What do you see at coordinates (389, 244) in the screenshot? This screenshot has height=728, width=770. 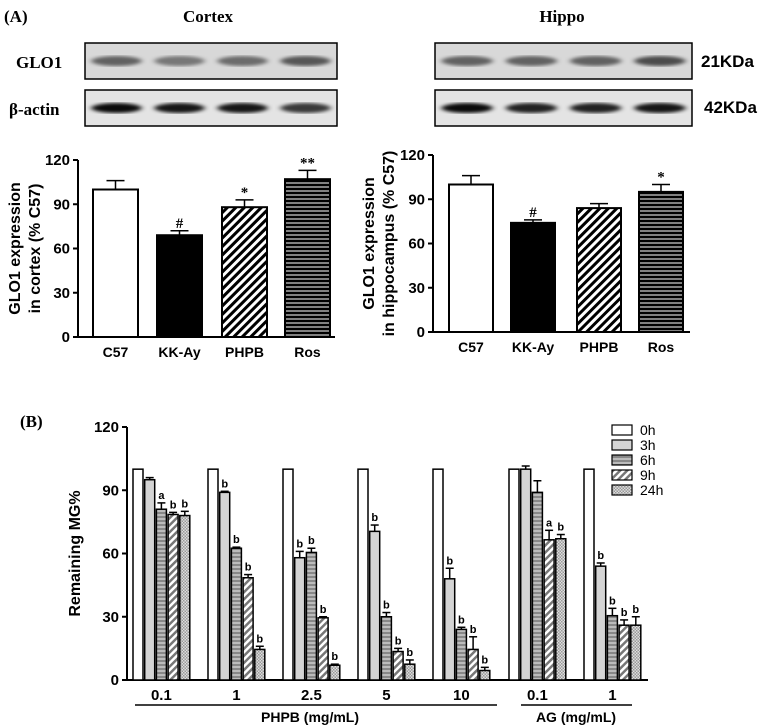 I see `y-axis-label: in hippocampus (% C57)` at bounding box center [389, 244].